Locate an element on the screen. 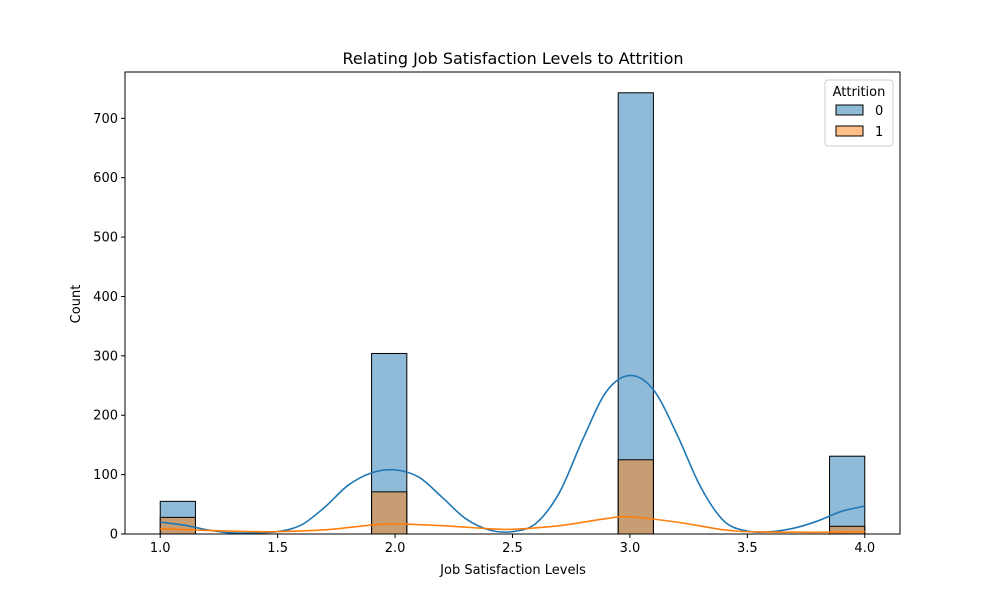 The width and height of the screenshot is (1000, 600). y-tick-label: 400 is located at coordinates (105, 297).